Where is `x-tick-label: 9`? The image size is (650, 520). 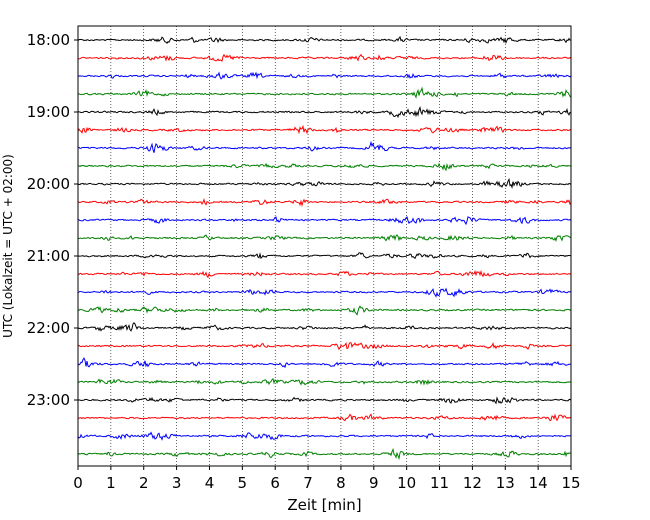
x-tick-label: 9 is located at coordinates (374, 483).